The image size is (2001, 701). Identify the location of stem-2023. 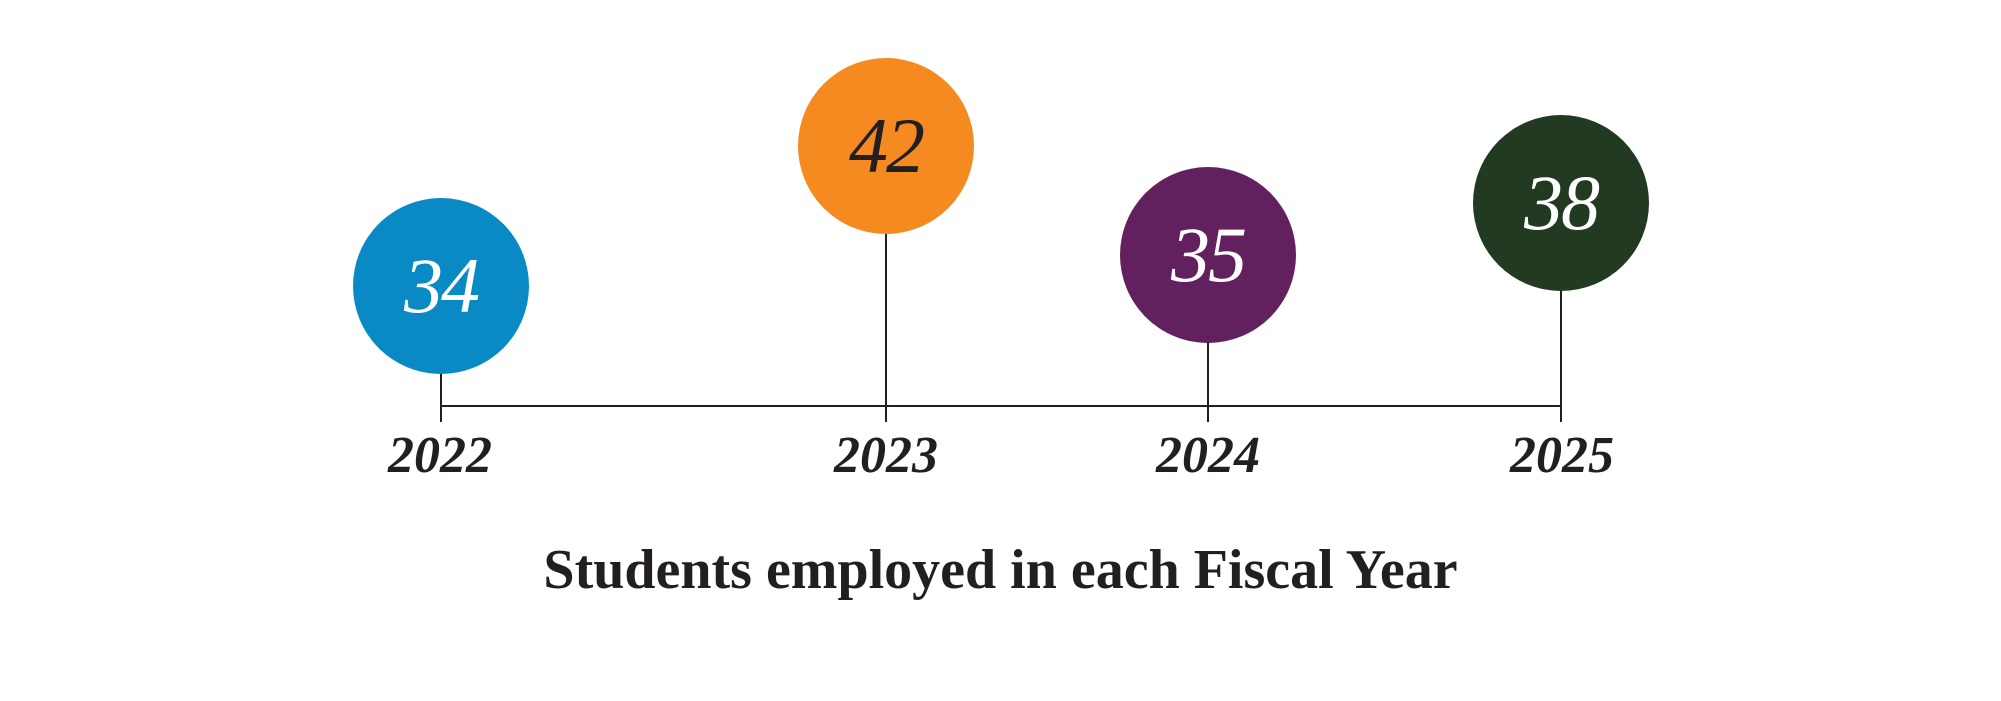
(886, 327).